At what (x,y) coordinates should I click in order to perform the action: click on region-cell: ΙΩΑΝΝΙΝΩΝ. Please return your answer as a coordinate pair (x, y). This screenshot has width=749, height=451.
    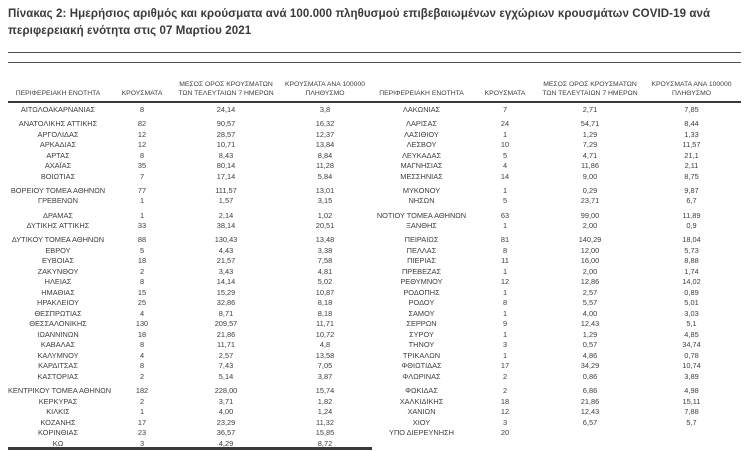
    Looking at the image, I should click on (58, 334).